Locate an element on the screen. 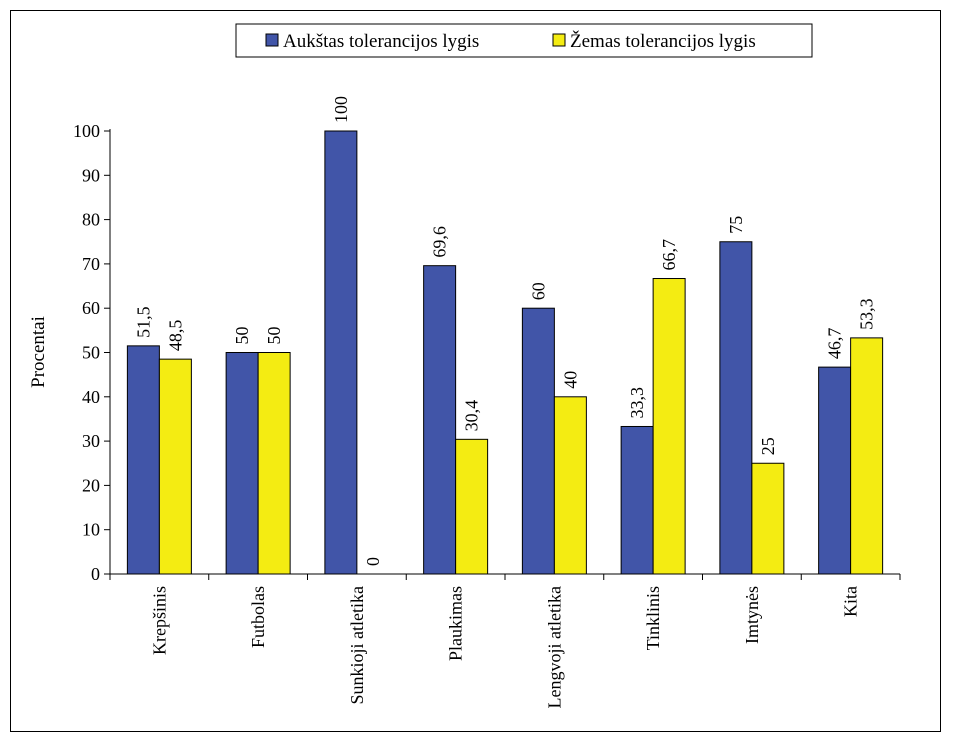 This screenshot has height=744, width=953. legend-label-high: Aukštas tolerancijos lygis is located at coordinates (381, 41).